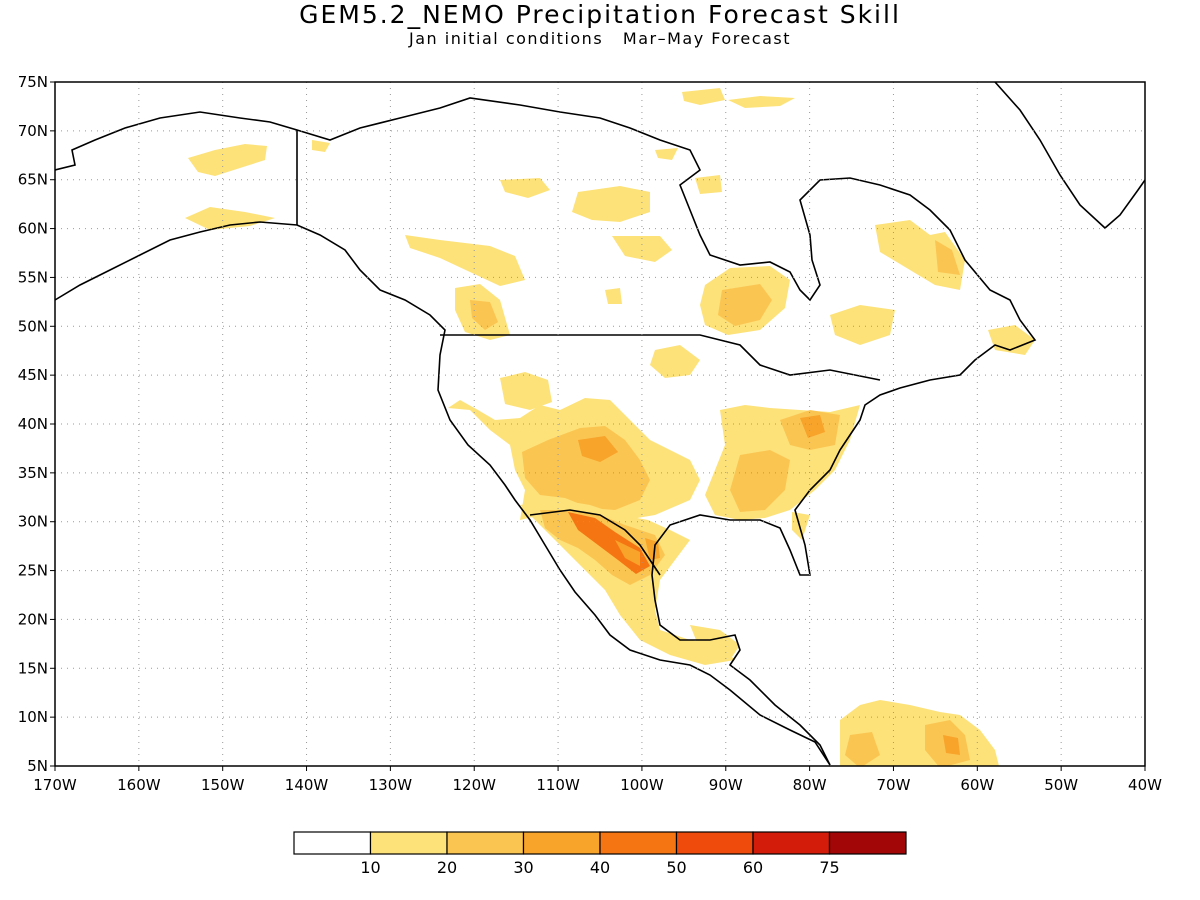  Describe the element at coordinates (33, 82) in the screenshot. I see `lat-label: 75N` at that location.